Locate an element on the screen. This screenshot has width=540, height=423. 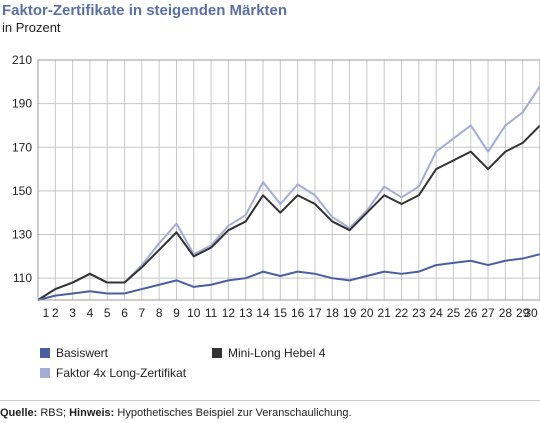
x-tick-label: 19 is located at coordinates (350, 313).